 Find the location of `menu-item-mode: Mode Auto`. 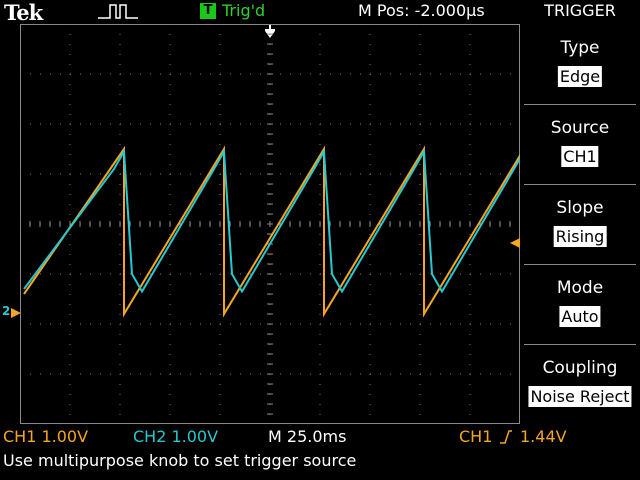

menu-item-mode: Mode Auto is located at coordinates (580, 304).